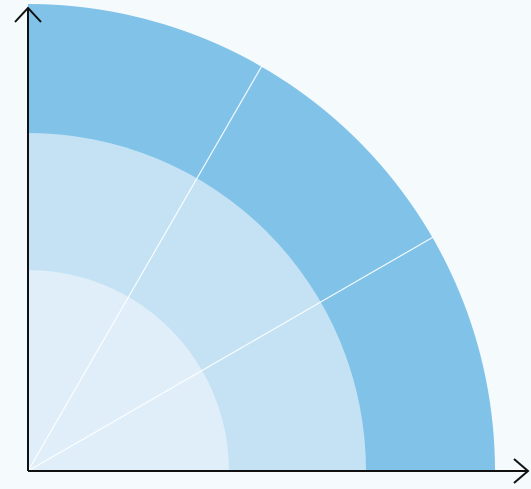 The height and width of the screenshot is (489, 531). I want to click on x-axis-arrowhead, so click(521, 471).